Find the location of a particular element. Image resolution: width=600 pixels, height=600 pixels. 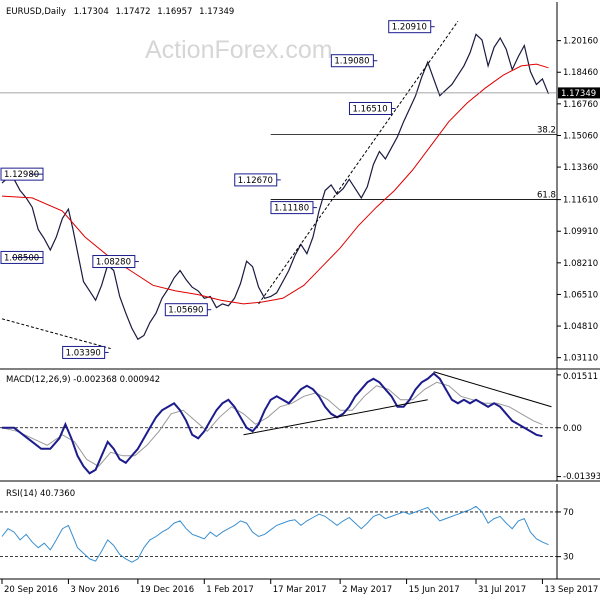

macd-trendlines is located at coordinates (397, 403).